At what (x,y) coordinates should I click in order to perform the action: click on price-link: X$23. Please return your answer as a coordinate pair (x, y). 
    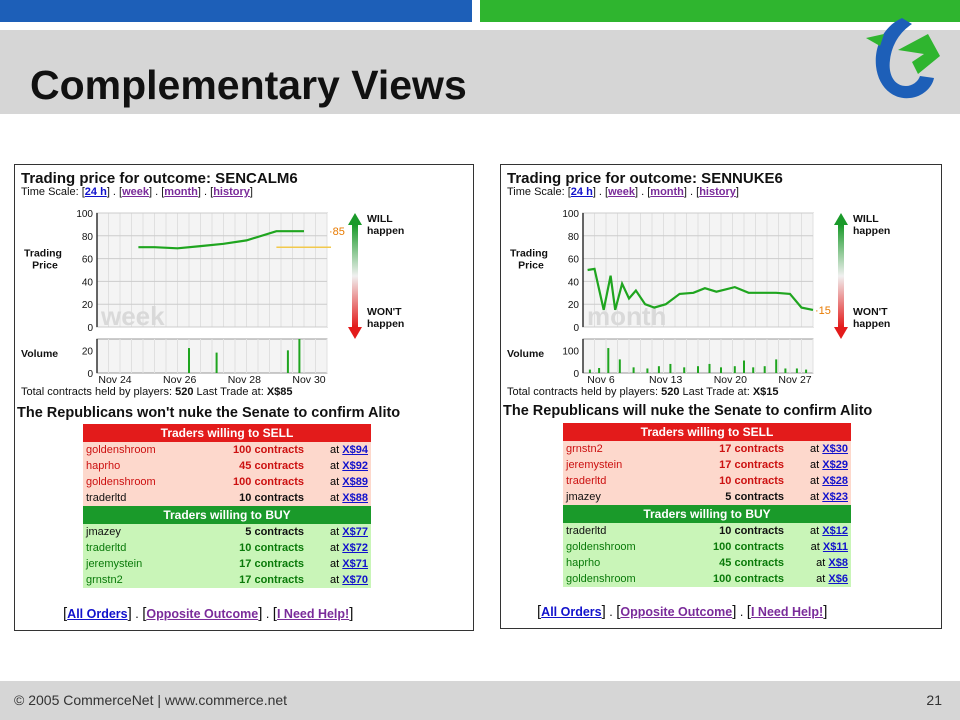
    Looking at the image, I should click on (835, 497).